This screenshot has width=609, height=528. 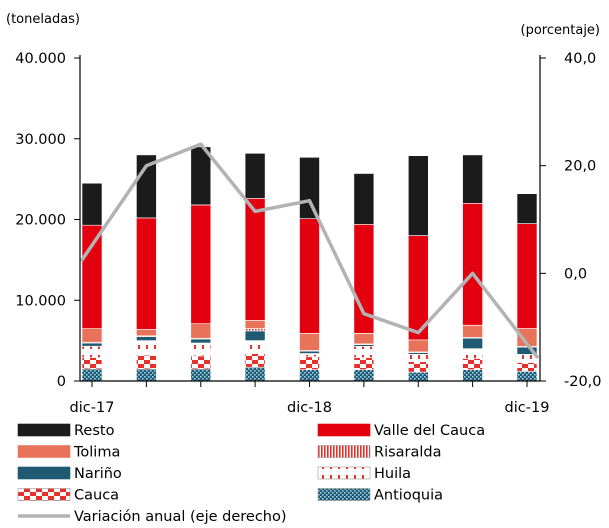 I want to click on x-tick-label: dic-17, so click(x=92, y=408).